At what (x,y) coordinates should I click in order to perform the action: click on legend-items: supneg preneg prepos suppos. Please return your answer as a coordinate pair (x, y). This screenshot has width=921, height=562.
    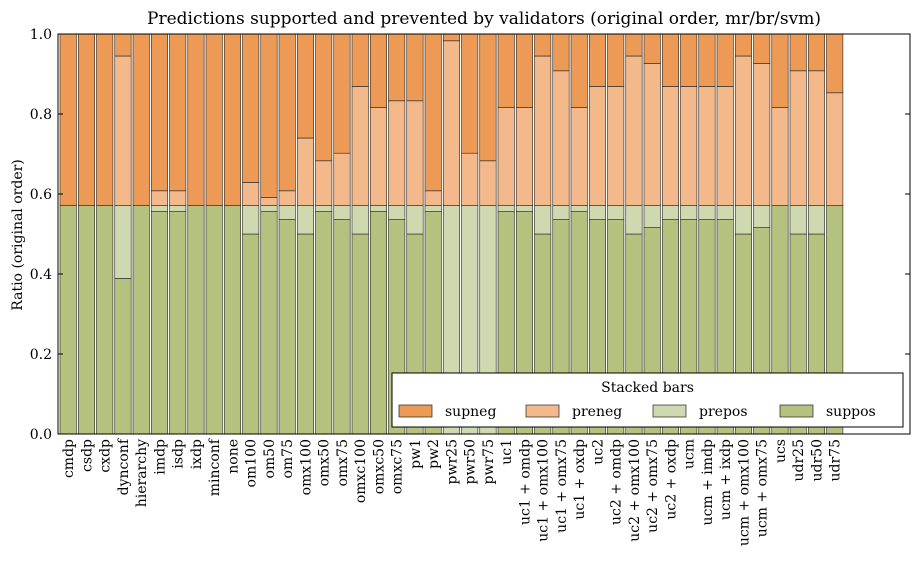
    Looking at the image, I should click on (637, 412).